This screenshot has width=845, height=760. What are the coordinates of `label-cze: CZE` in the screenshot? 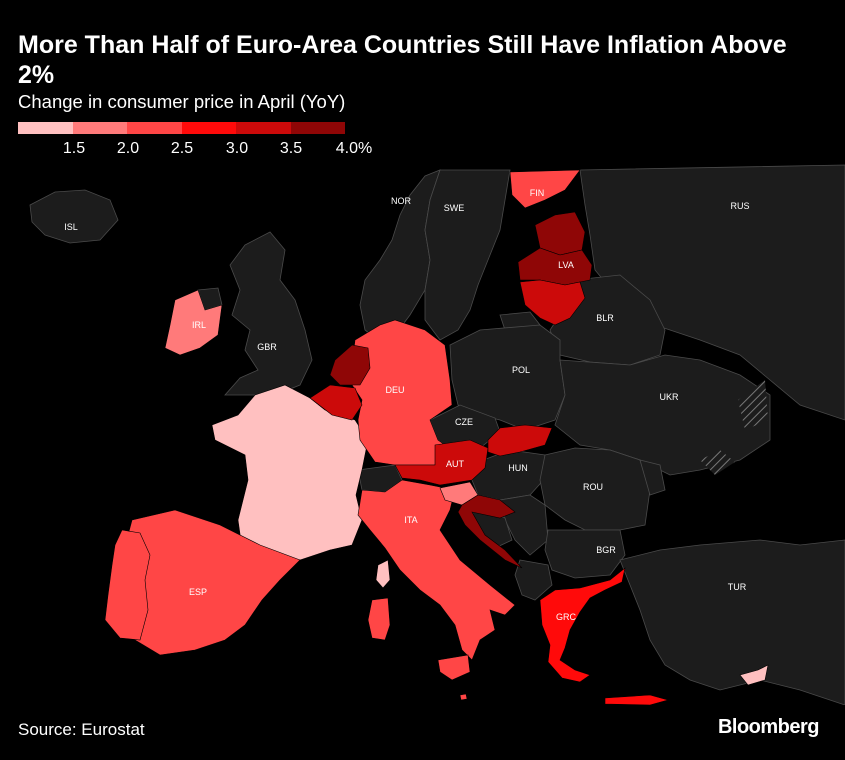 It's located at (464, 422).